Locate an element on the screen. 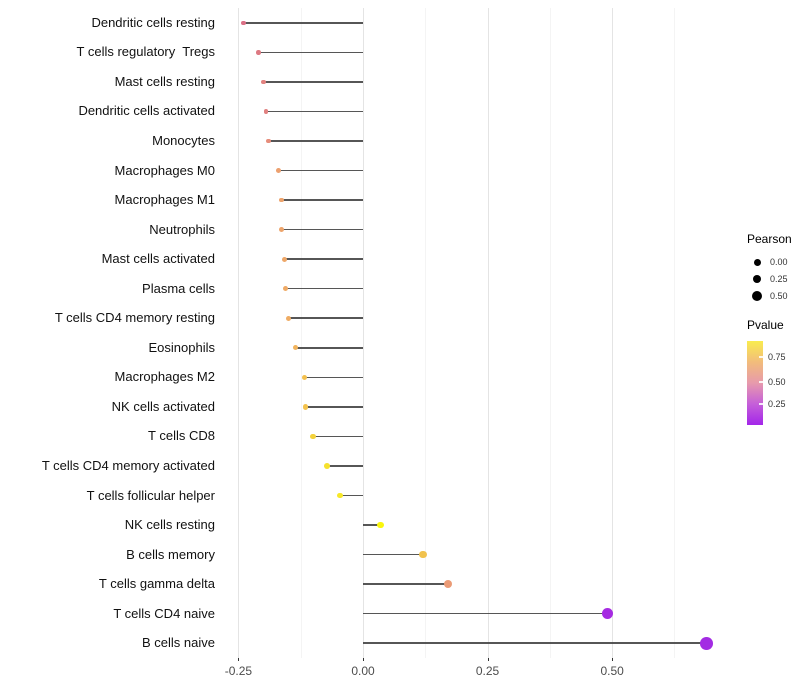 This screenshot has width=800, height=700. category-label: T cells CD4 memory activated is located at coordinates (128, 465).